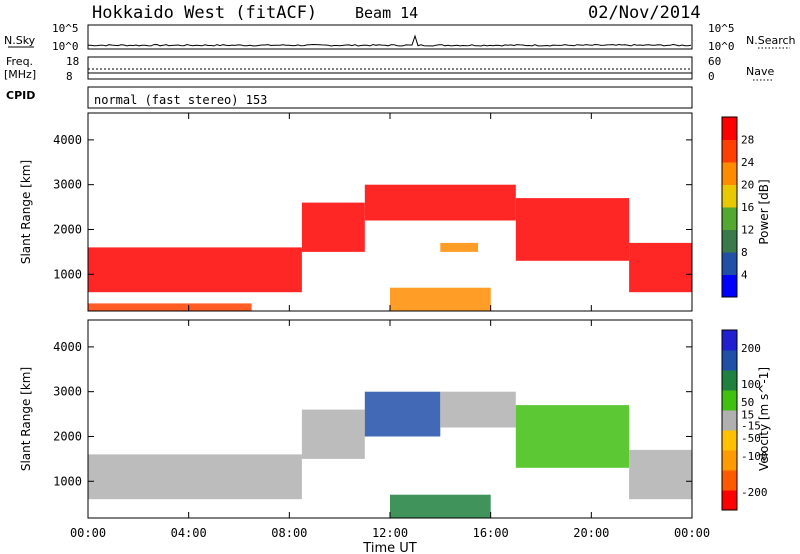 This screenshot has width=800, height=554. What do you see at coordinates (390, 97) in the screenshot?
I see `cpid-panel-frame` at bounding box center [390, 97].